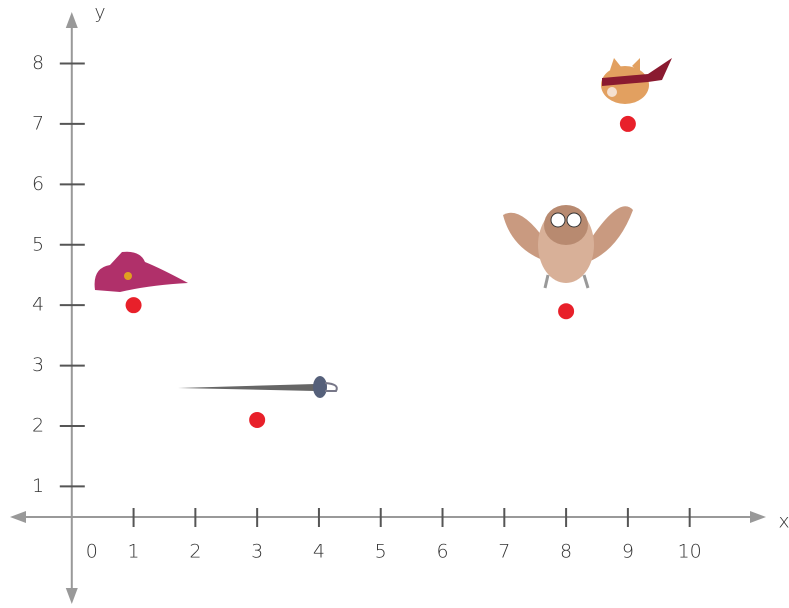 The image size is (789, 608). What do you see at coordinates (195, 552) in the screenshot?
I see `x-tick-label: 2` at bounding box center [195, 552].